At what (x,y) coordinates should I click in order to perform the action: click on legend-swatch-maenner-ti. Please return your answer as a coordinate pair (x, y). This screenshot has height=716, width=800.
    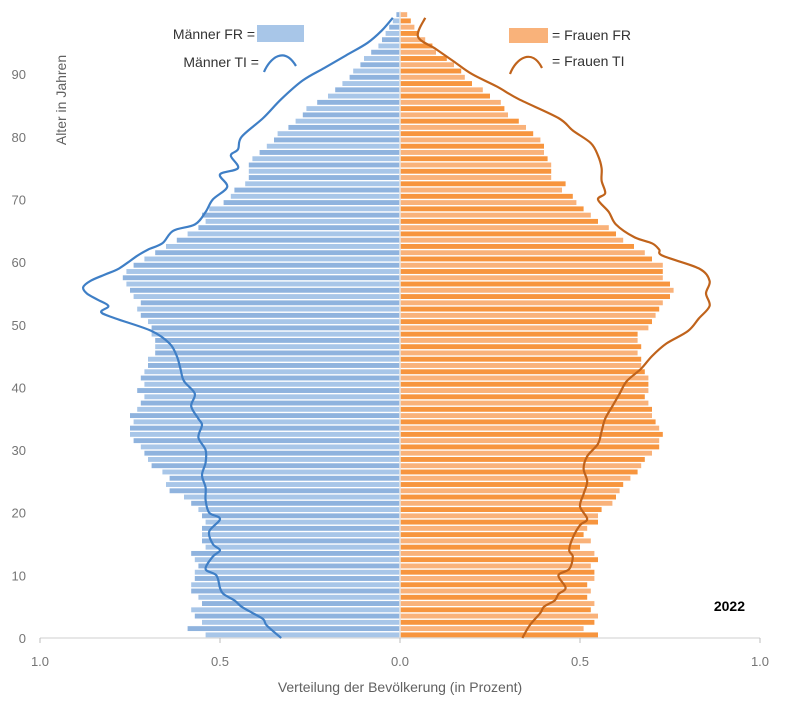
    Looking at the image, I should click on (279, 63).